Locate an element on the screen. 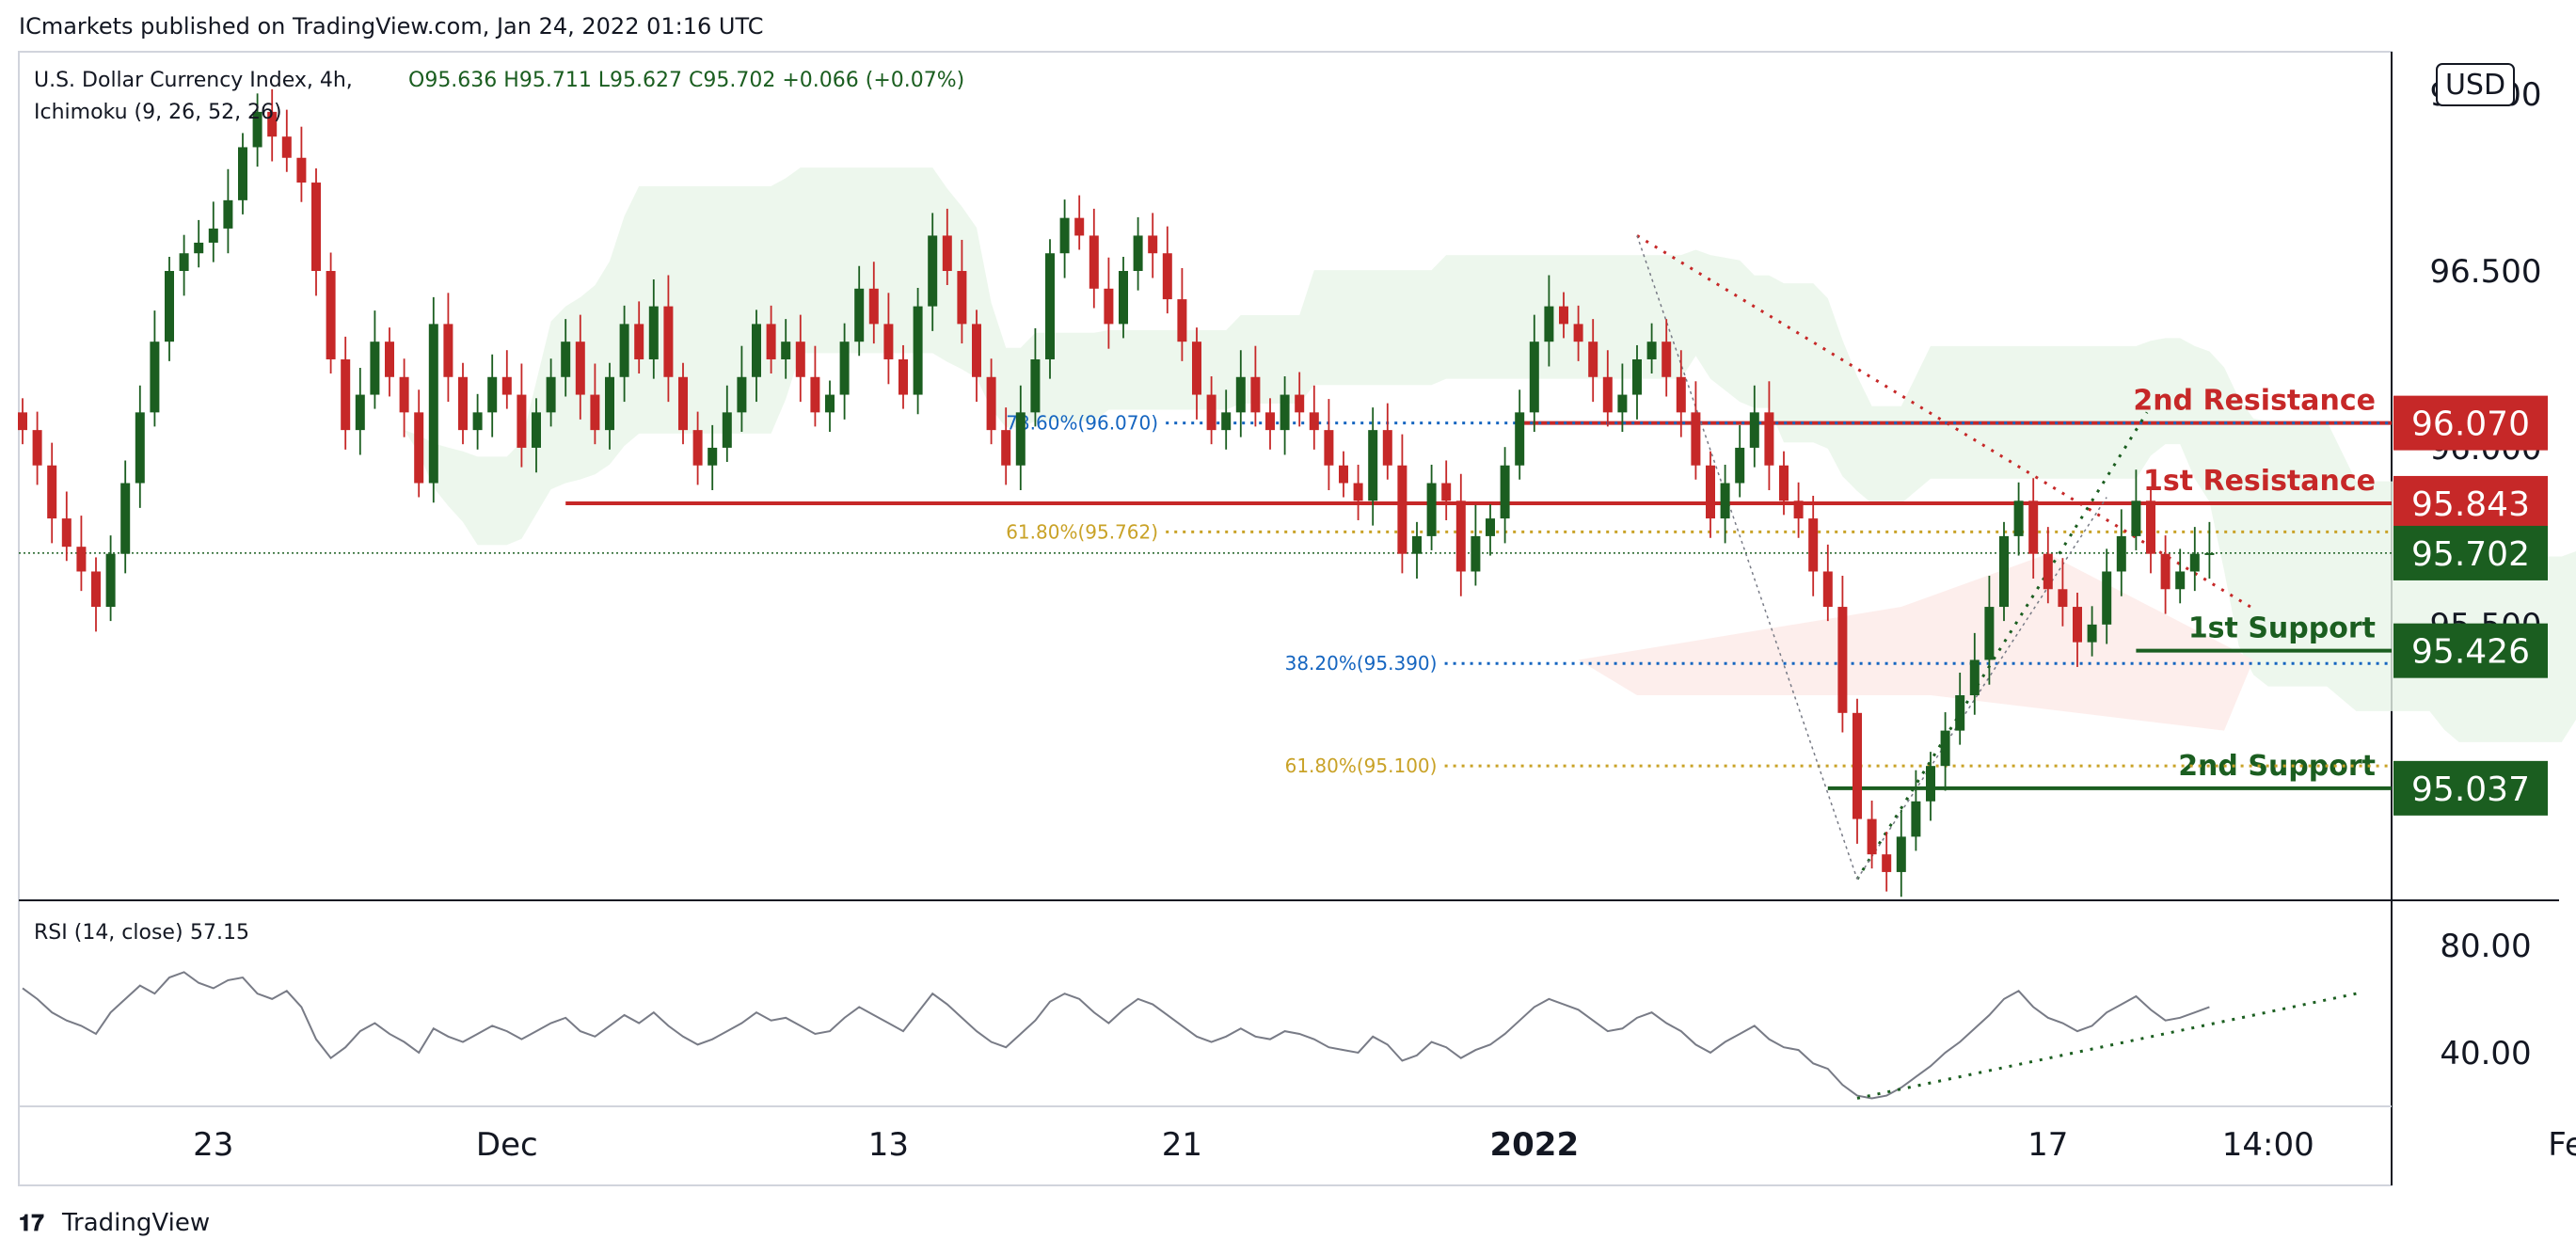 This screenshot has height=1255, width=2576. legend-symbol: U.S. Dollar Currency Index, 4h, is located at coordinates (193, 80).